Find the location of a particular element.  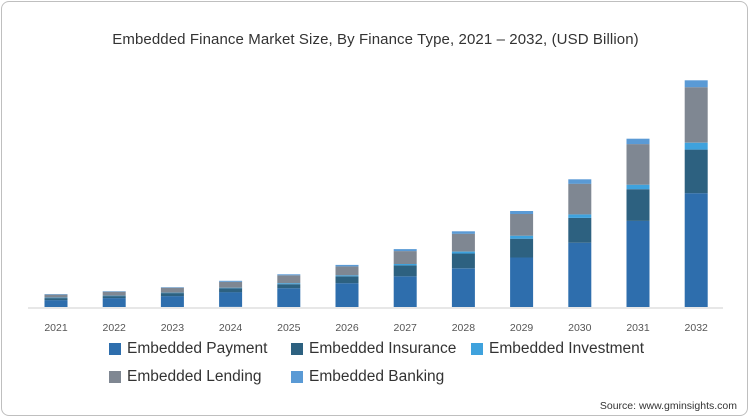

bar-segment-embedded-payment-2029 is located at coordinates (522, 282).